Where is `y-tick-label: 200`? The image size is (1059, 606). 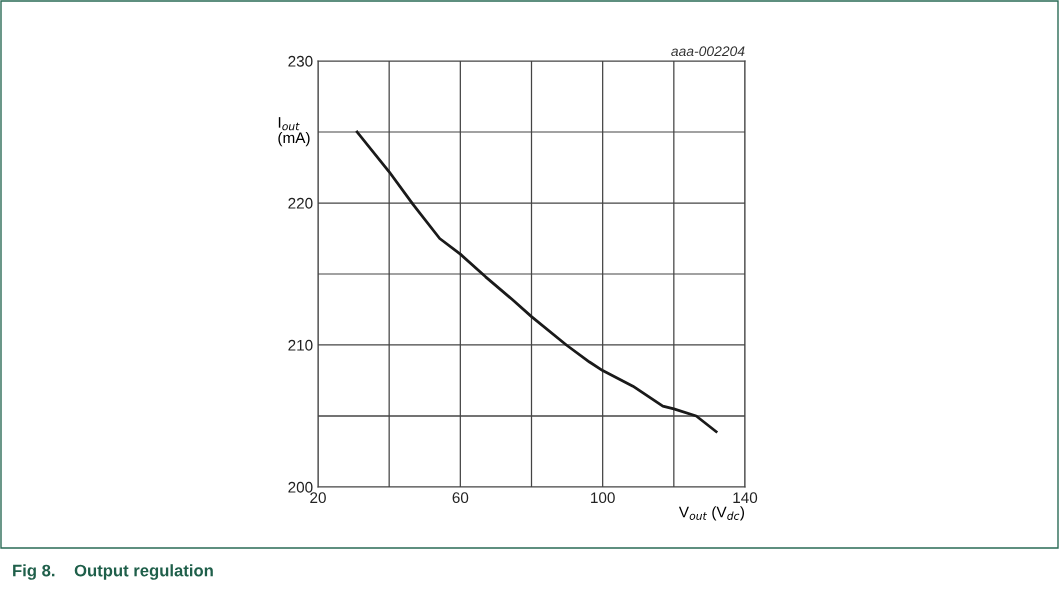 y-tick-label: 200 is located at coordinates (300, 487).